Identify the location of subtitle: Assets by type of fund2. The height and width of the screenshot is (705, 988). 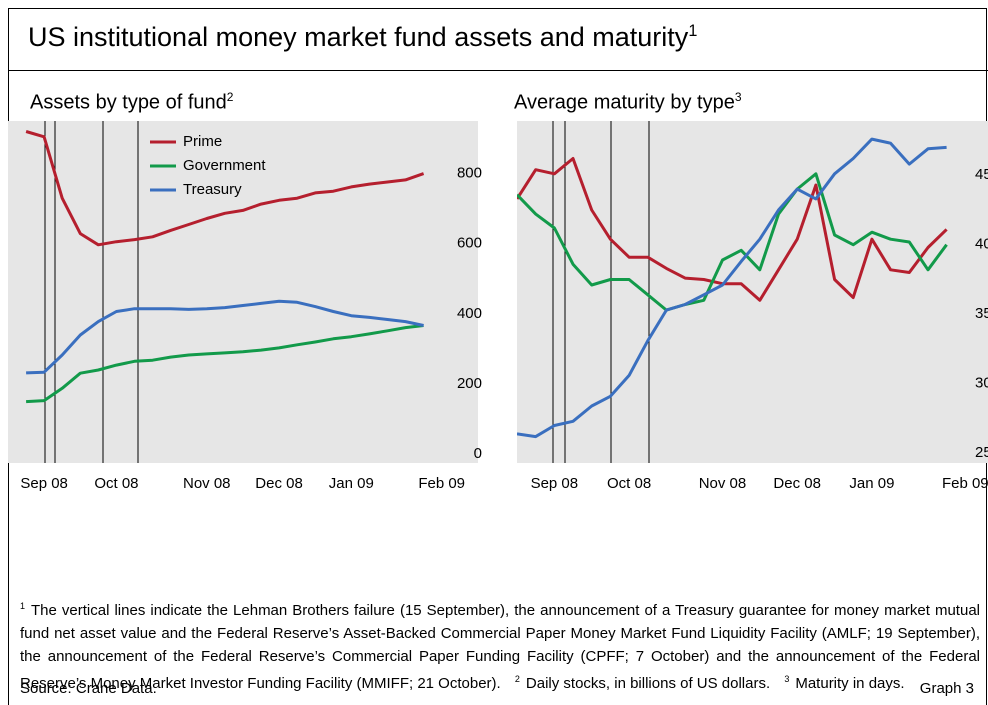
(131, 102).